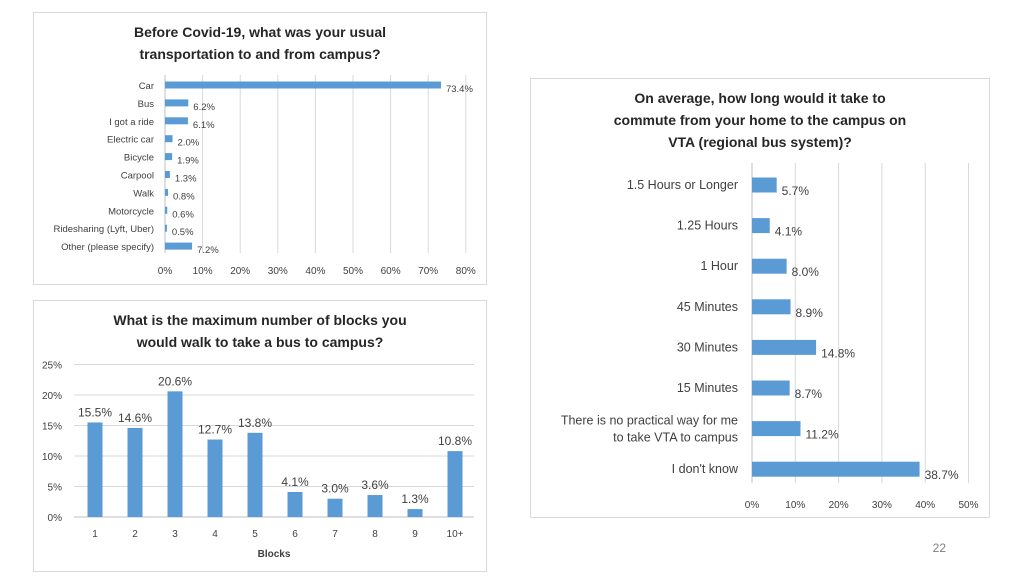  What do you see at coordinates (215, 534) in the screenshot?
I see `x-tick-label: 4` at bounding box center [215, 534].